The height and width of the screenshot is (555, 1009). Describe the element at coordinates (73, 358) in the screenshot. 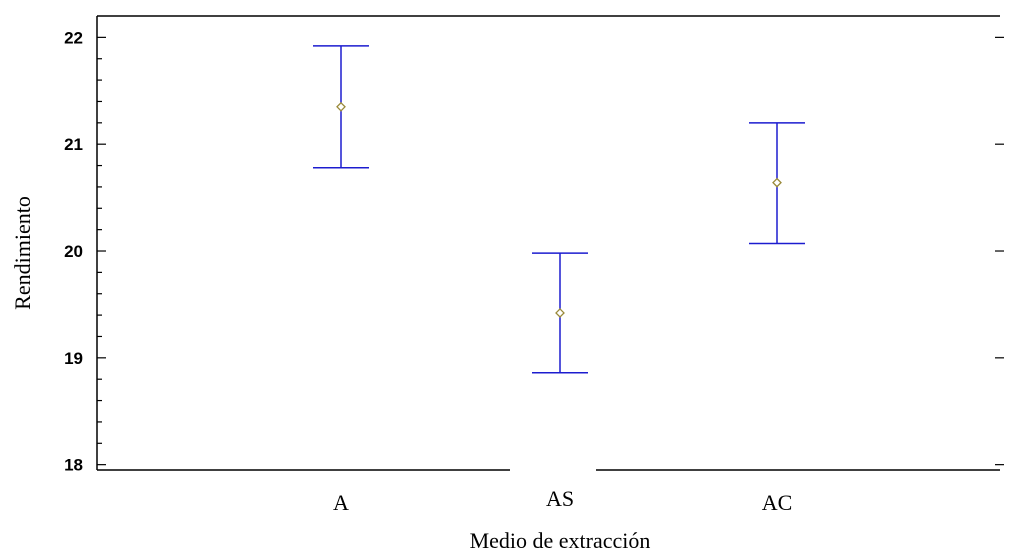

I see `y-tick-label: 19` at that location.